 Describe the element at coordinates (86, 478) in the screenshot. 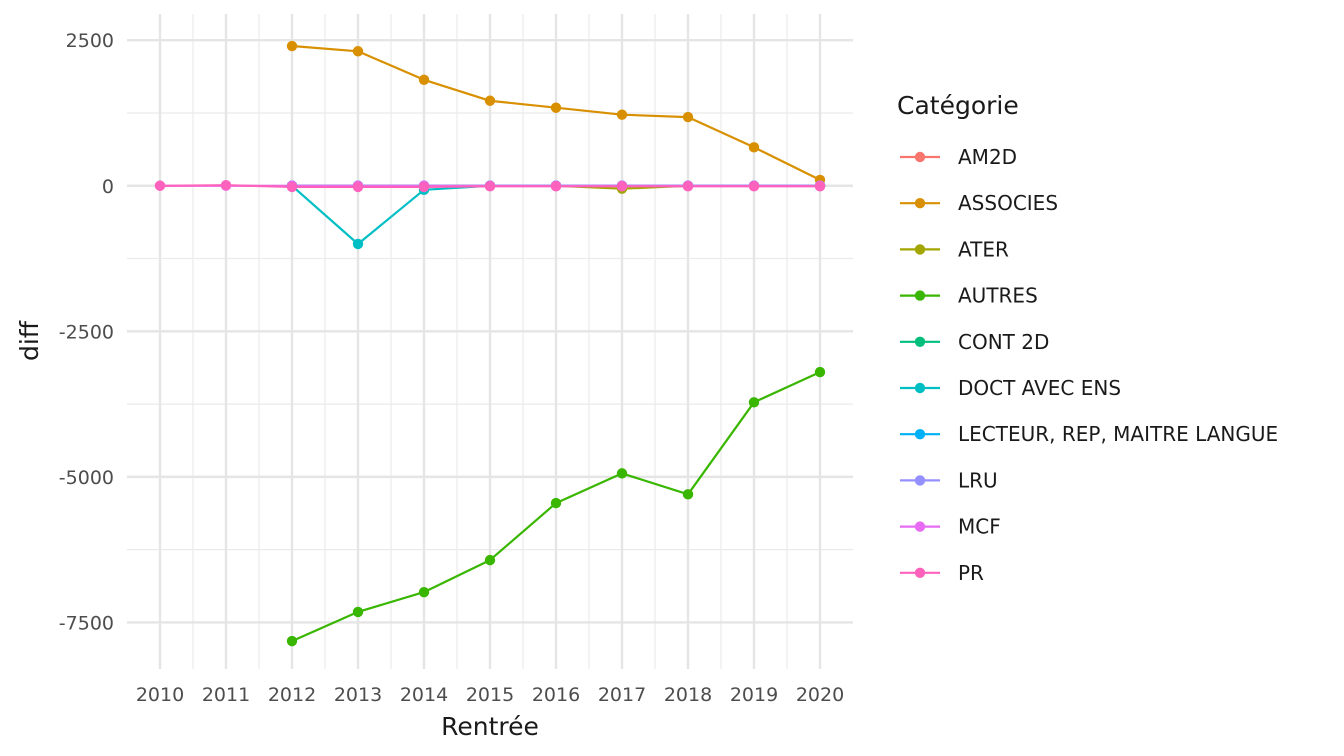

I see `y-tick-label: -5000` at that location.